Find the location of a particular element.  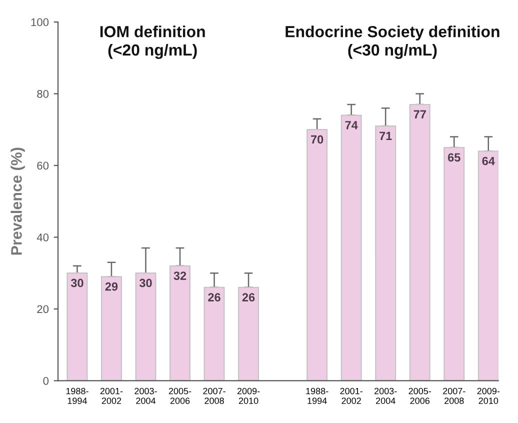

annotation: Endocrine Society definition (<30 ng/mL) is located at coordinates (393, 42).